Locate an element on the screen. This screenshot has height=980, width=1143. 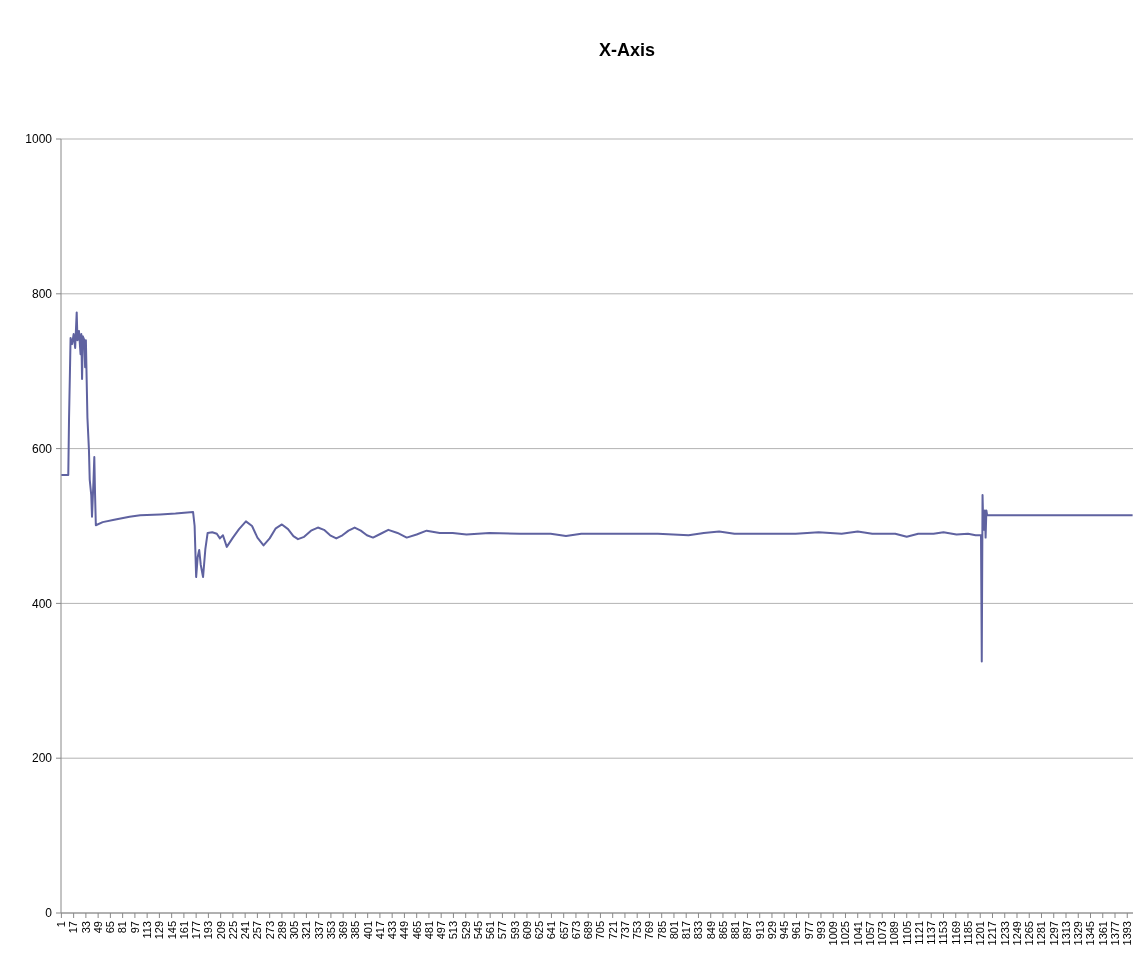
x-tick-label: 513 is located at coordinates (453, 930).